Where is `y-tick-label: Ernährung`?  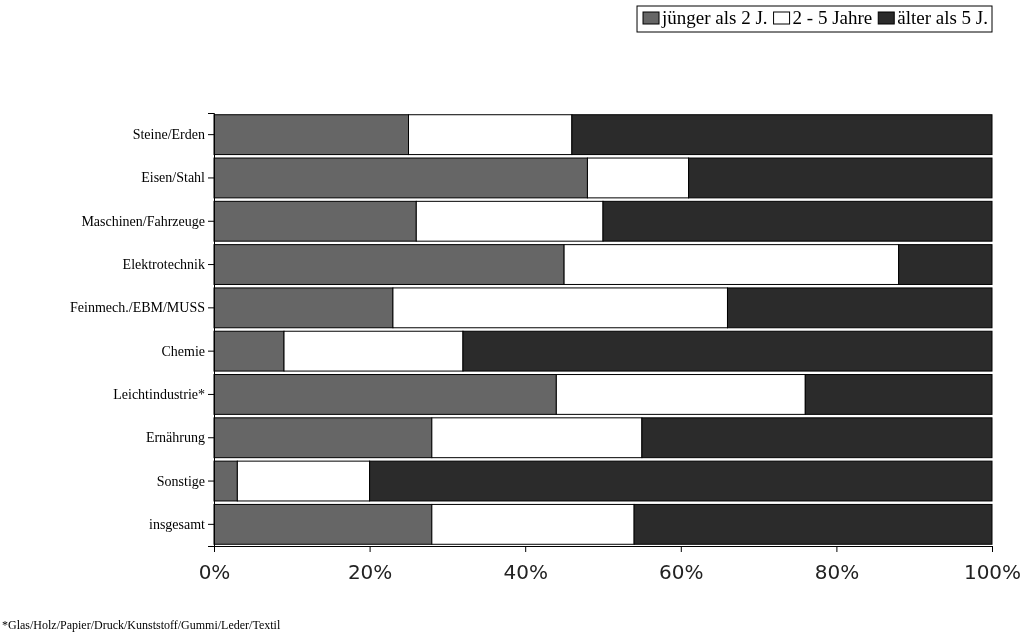
y-tick-label: Ernährung is located at coordinates (175, 438).